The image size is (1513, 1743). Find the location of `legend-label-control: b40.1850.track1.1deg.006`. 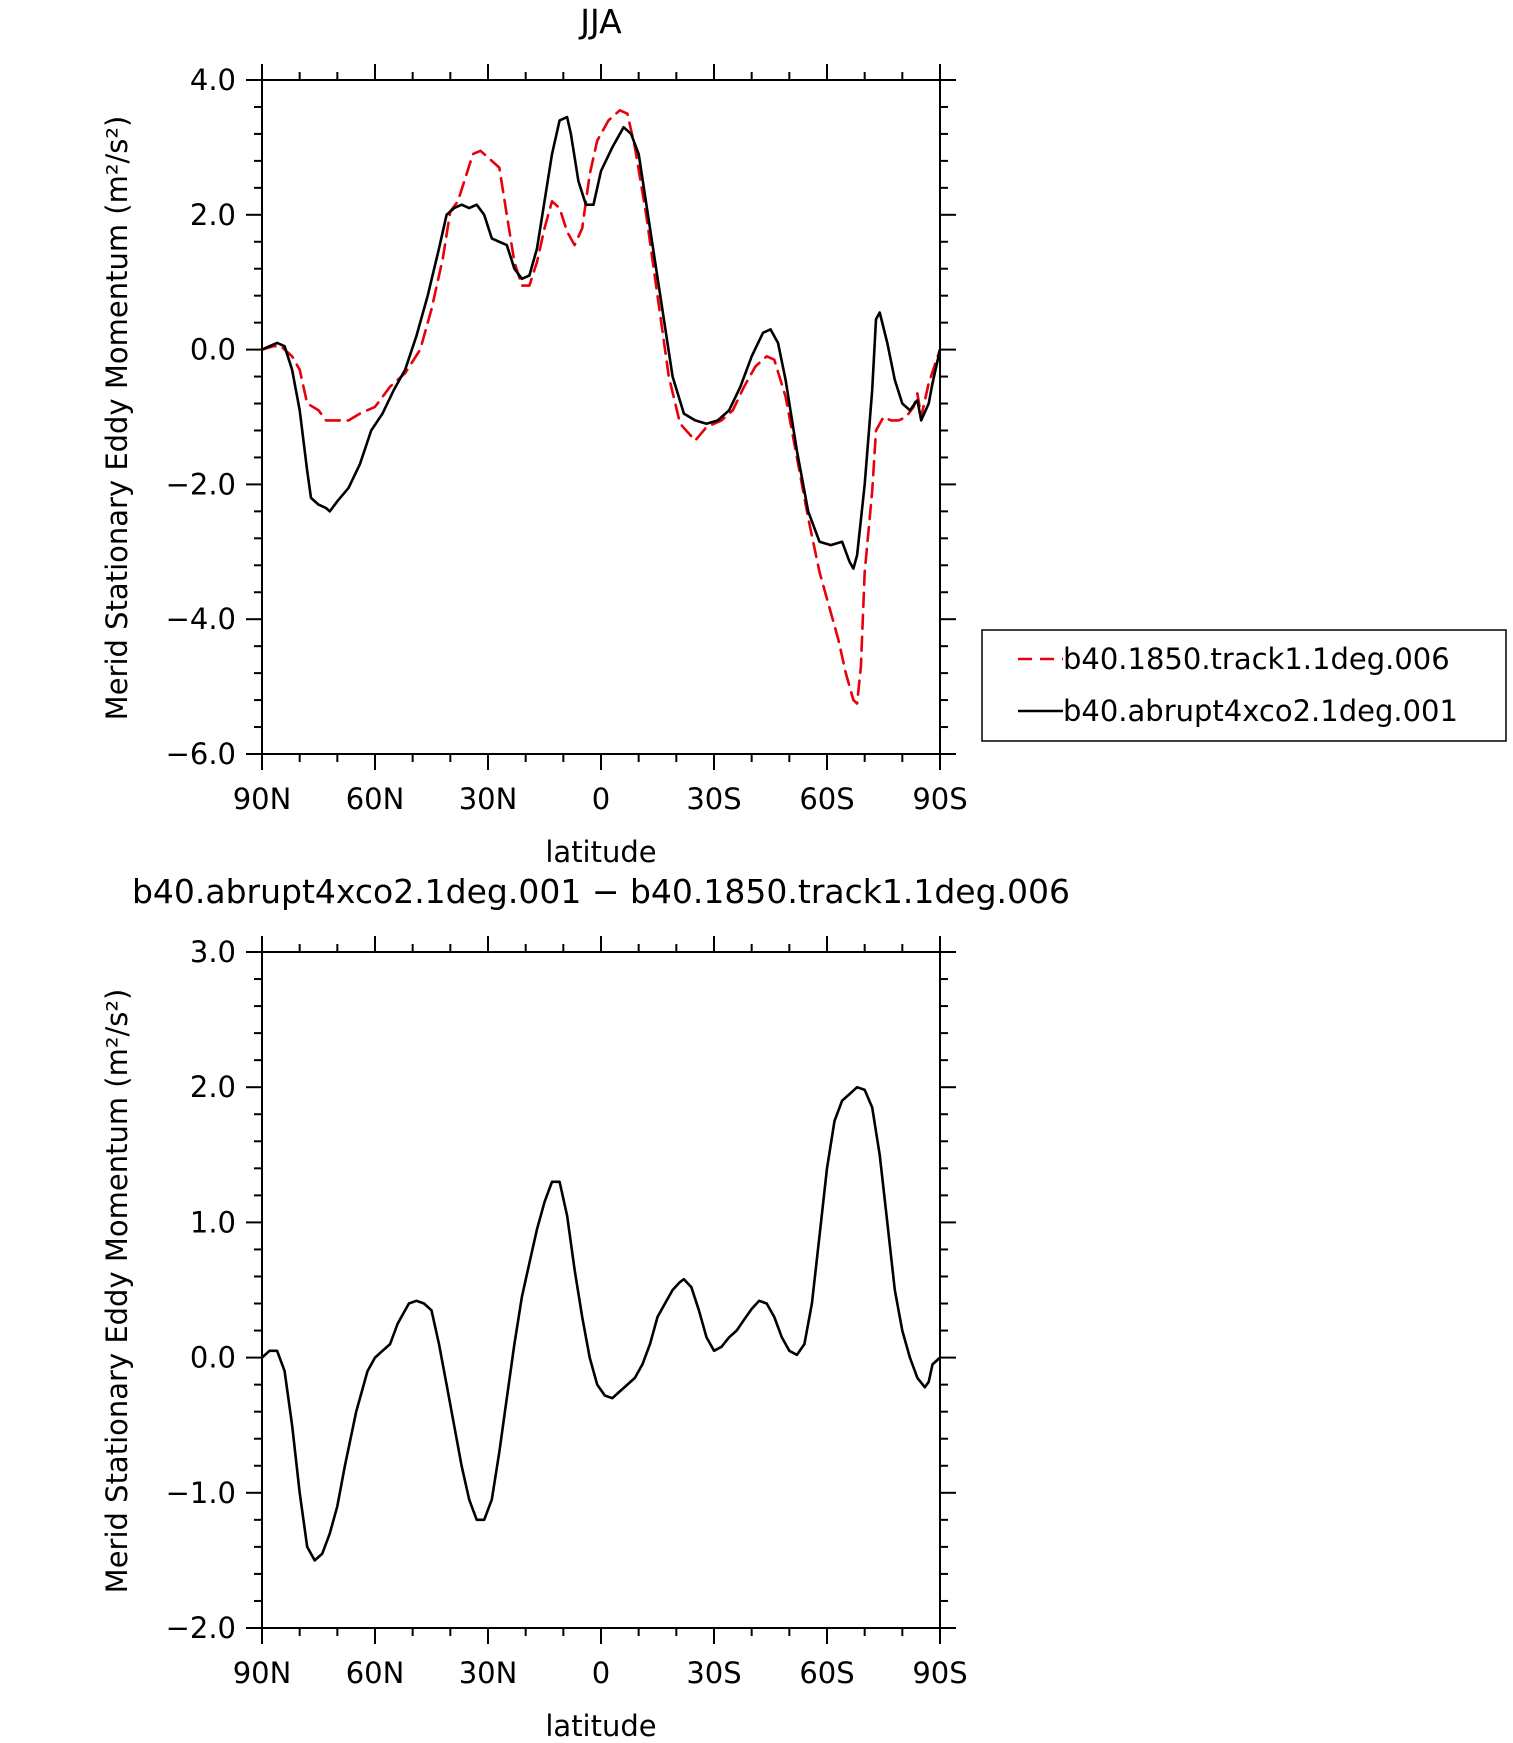

legend-label-control: b40.1850.track1.1deg.006 is located at coordinates (1256, 659).